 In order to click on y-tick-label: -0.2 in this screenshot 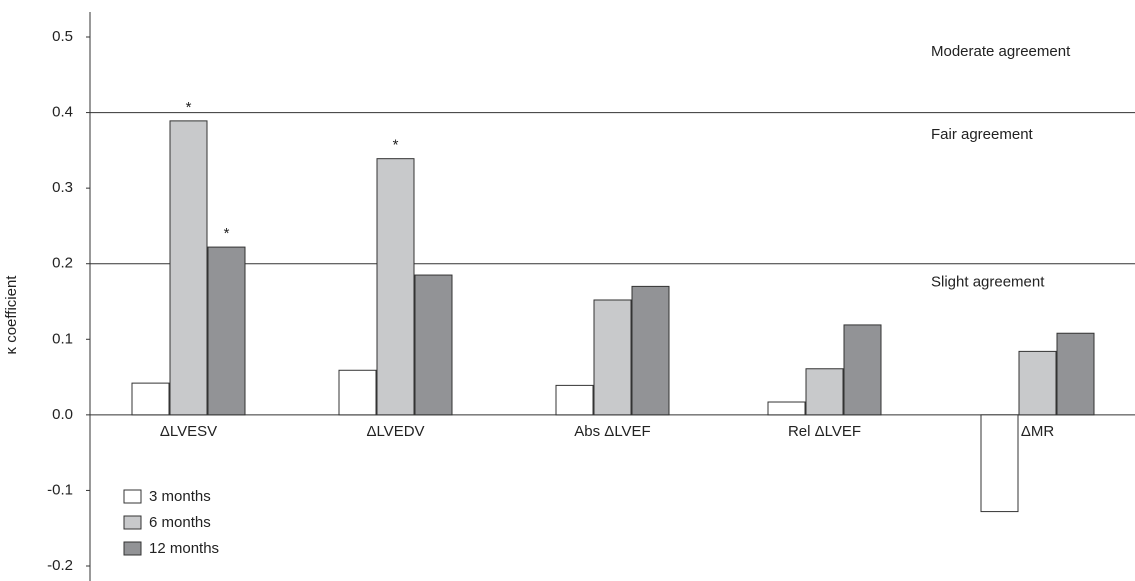, I will do `click(60, 565)`.